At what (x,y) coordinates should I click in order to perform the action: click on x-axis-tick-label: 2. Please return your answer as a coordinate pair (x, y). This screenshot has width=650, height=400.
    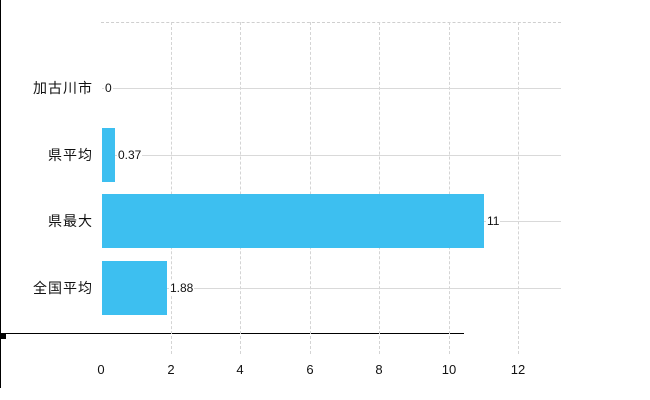
    Looking at the image, I should click on (171, 369).